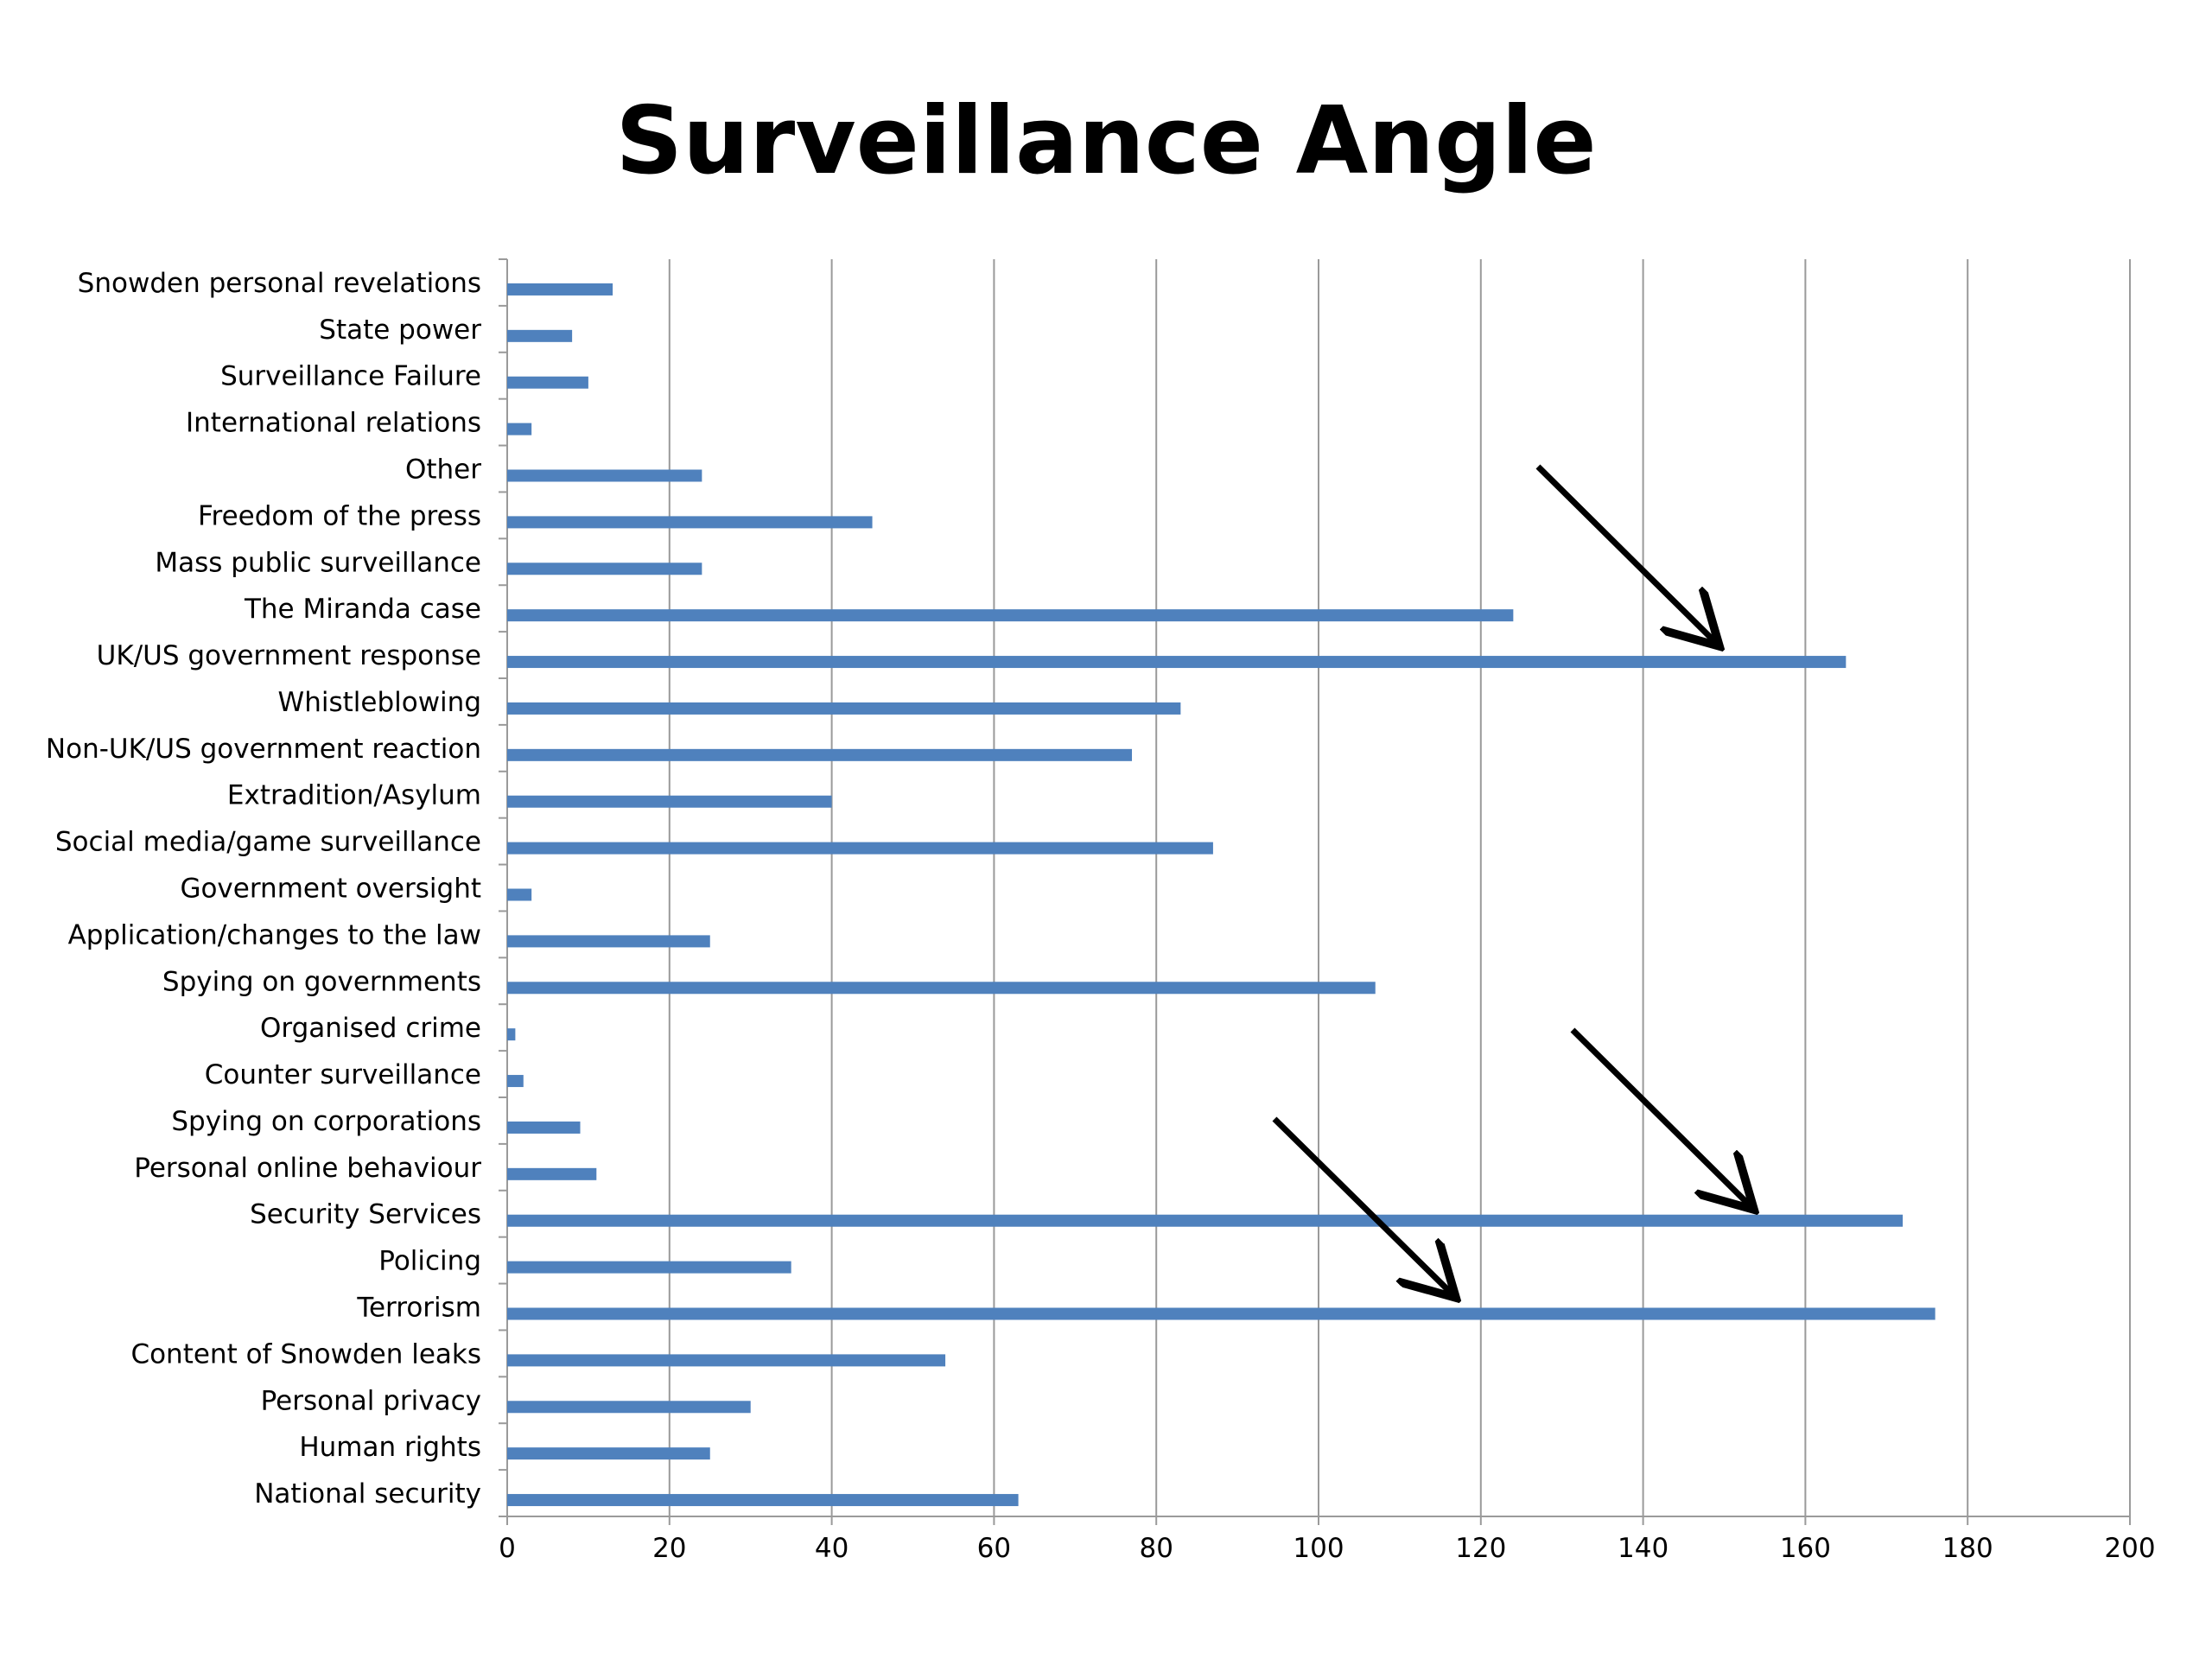  What do you see at coordinates (669, 1548) in the screenshot?
I see `x-tick-label: 20` at bounding box center [669, 1548].